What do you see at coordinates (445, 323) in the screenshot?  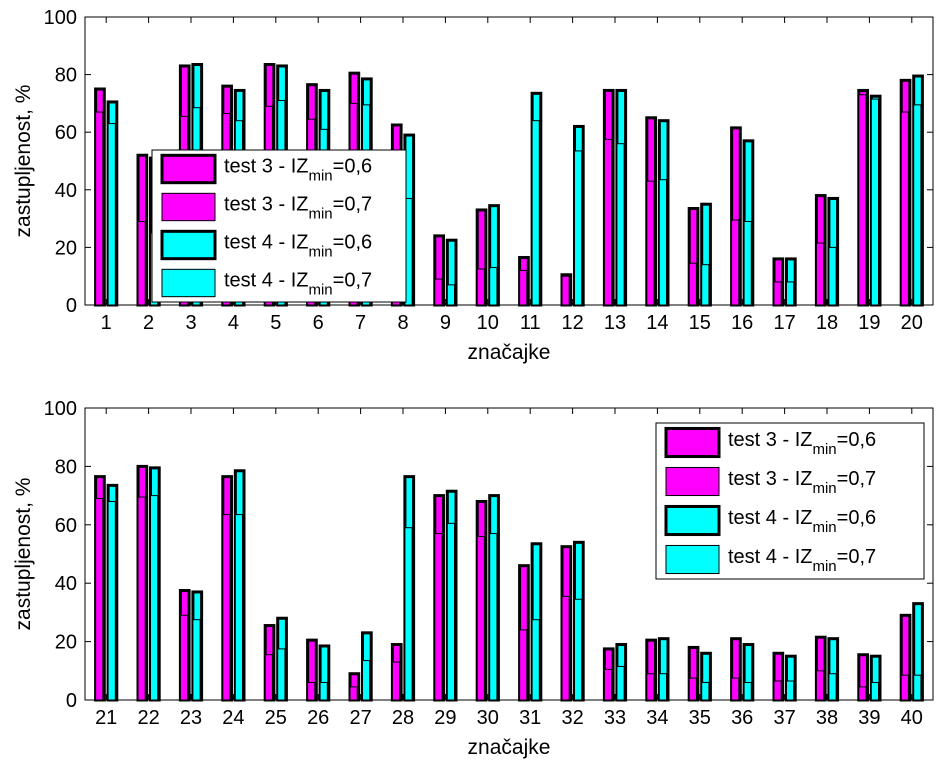 I see `x-tick-label: 9` at bounding box center [445, 323].